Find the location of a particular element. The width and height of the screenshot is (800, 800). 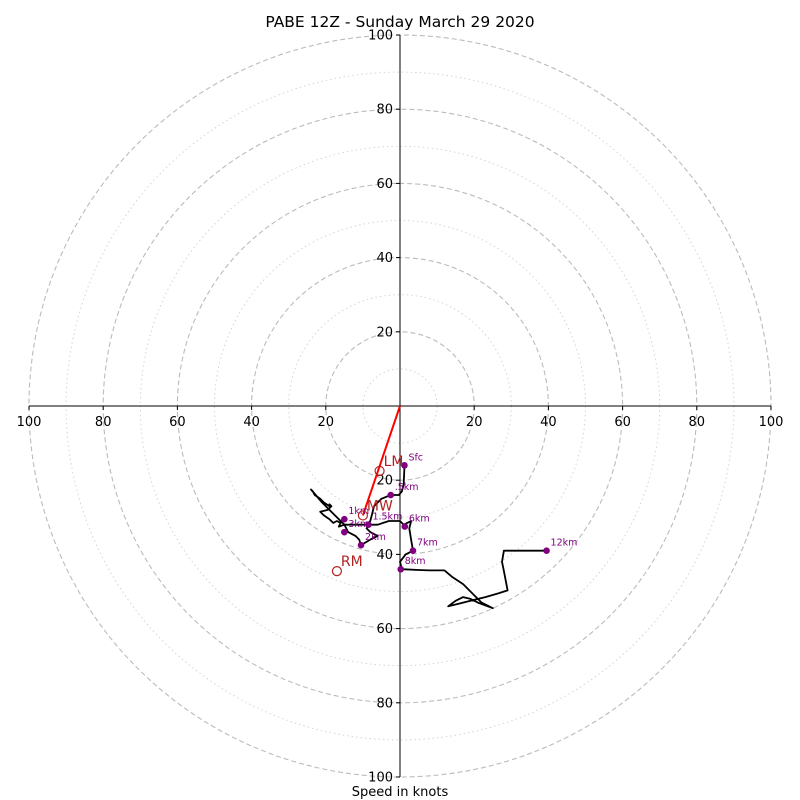

tick-label-right-40: 40 is located at coordinates (548, 422).